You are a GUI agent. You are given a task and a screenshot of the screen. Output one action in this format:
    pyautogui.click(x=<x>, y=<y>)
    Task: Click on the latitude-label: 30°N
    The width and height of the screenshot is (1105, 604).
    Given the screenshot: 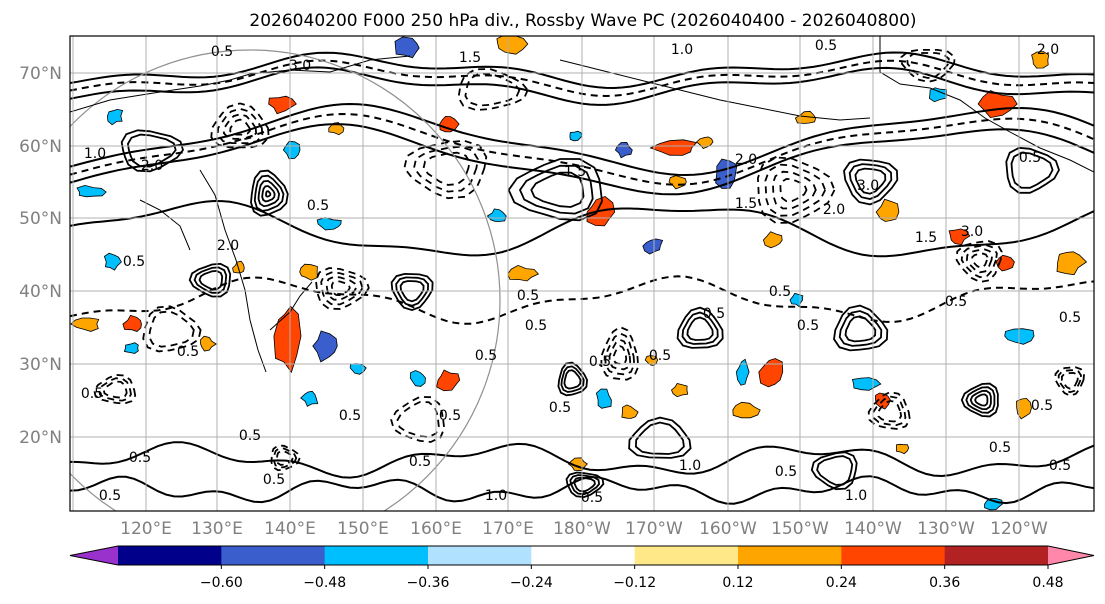 What is the action you would take?
    pyautogui.click(x=40, y=365)
    